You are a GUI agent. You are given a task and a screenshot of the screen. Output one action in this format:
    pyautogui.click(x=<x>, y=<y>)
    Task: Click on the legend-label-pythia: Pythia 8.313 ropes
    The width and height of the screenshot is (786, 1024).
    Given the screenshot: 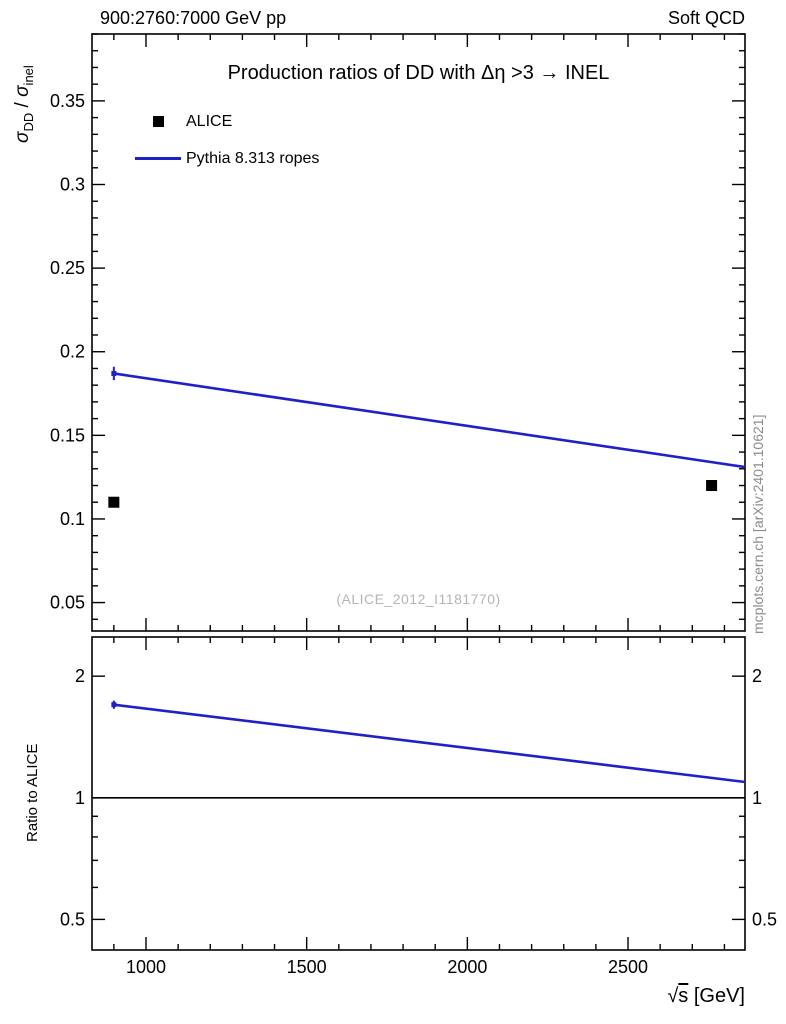 What is the action you would take?
    pyautogui.click(x=253, y=158)
    